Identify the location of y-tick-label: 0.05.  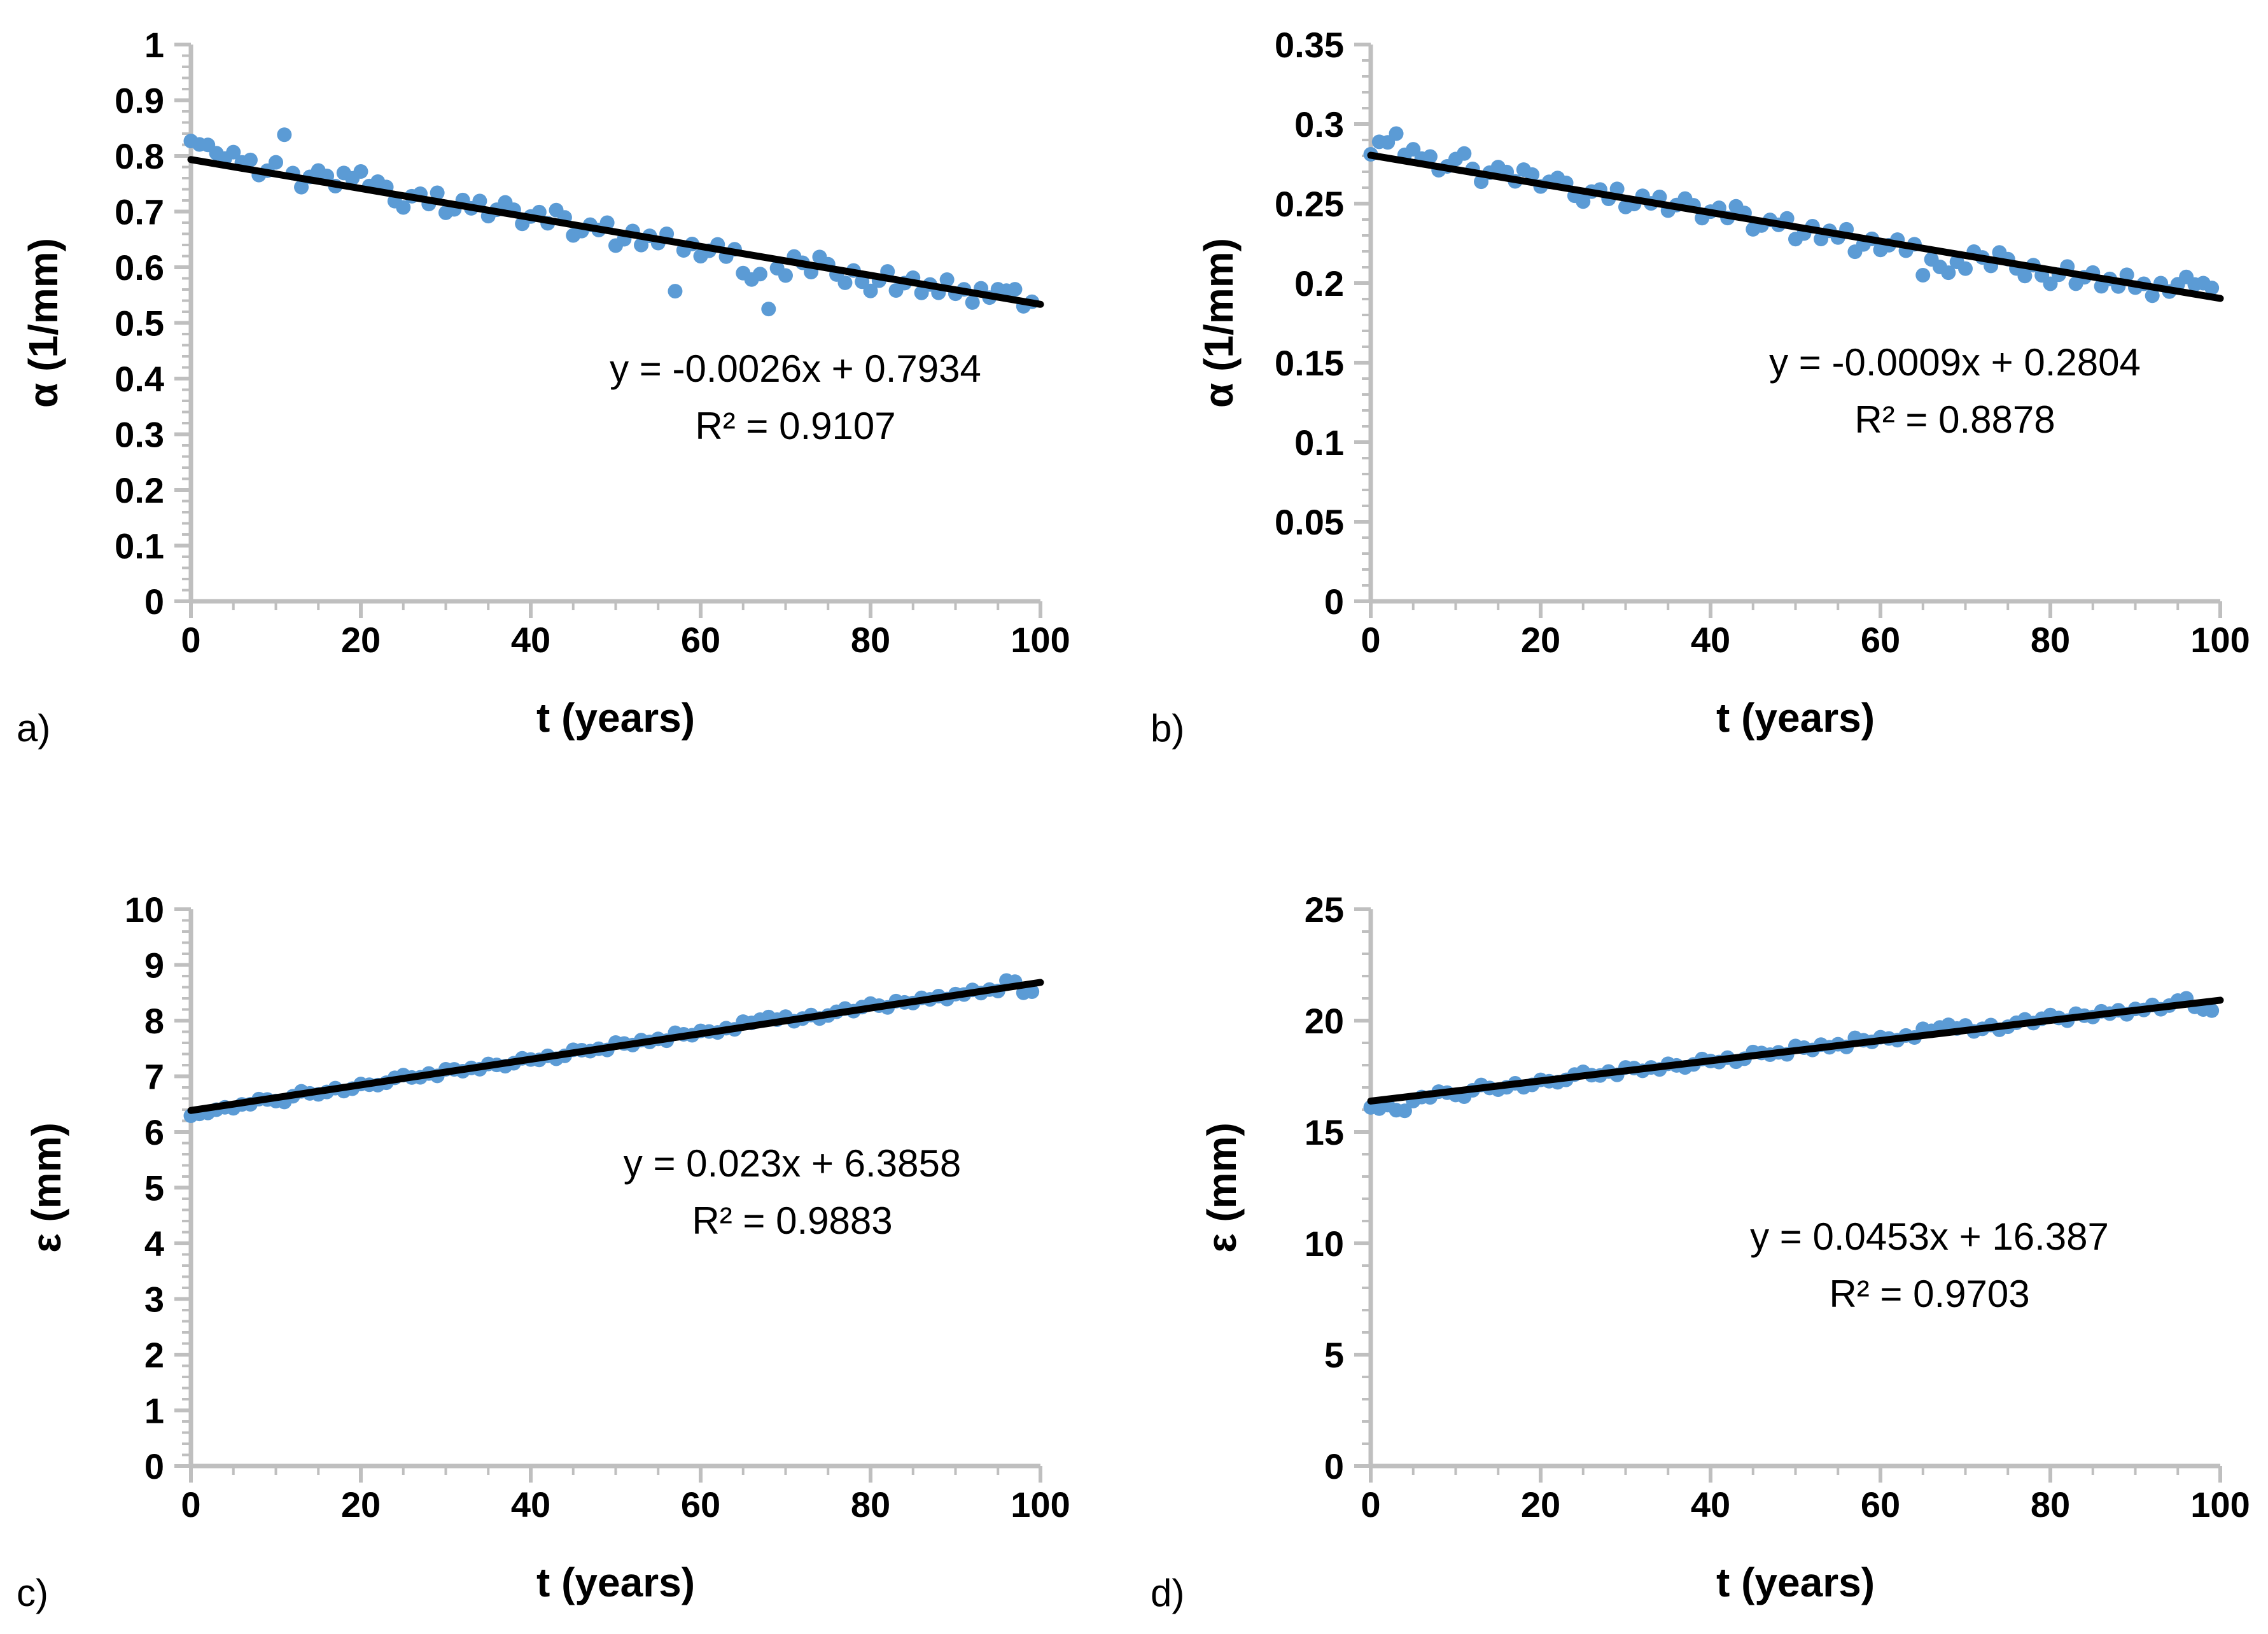
(1309, 522).